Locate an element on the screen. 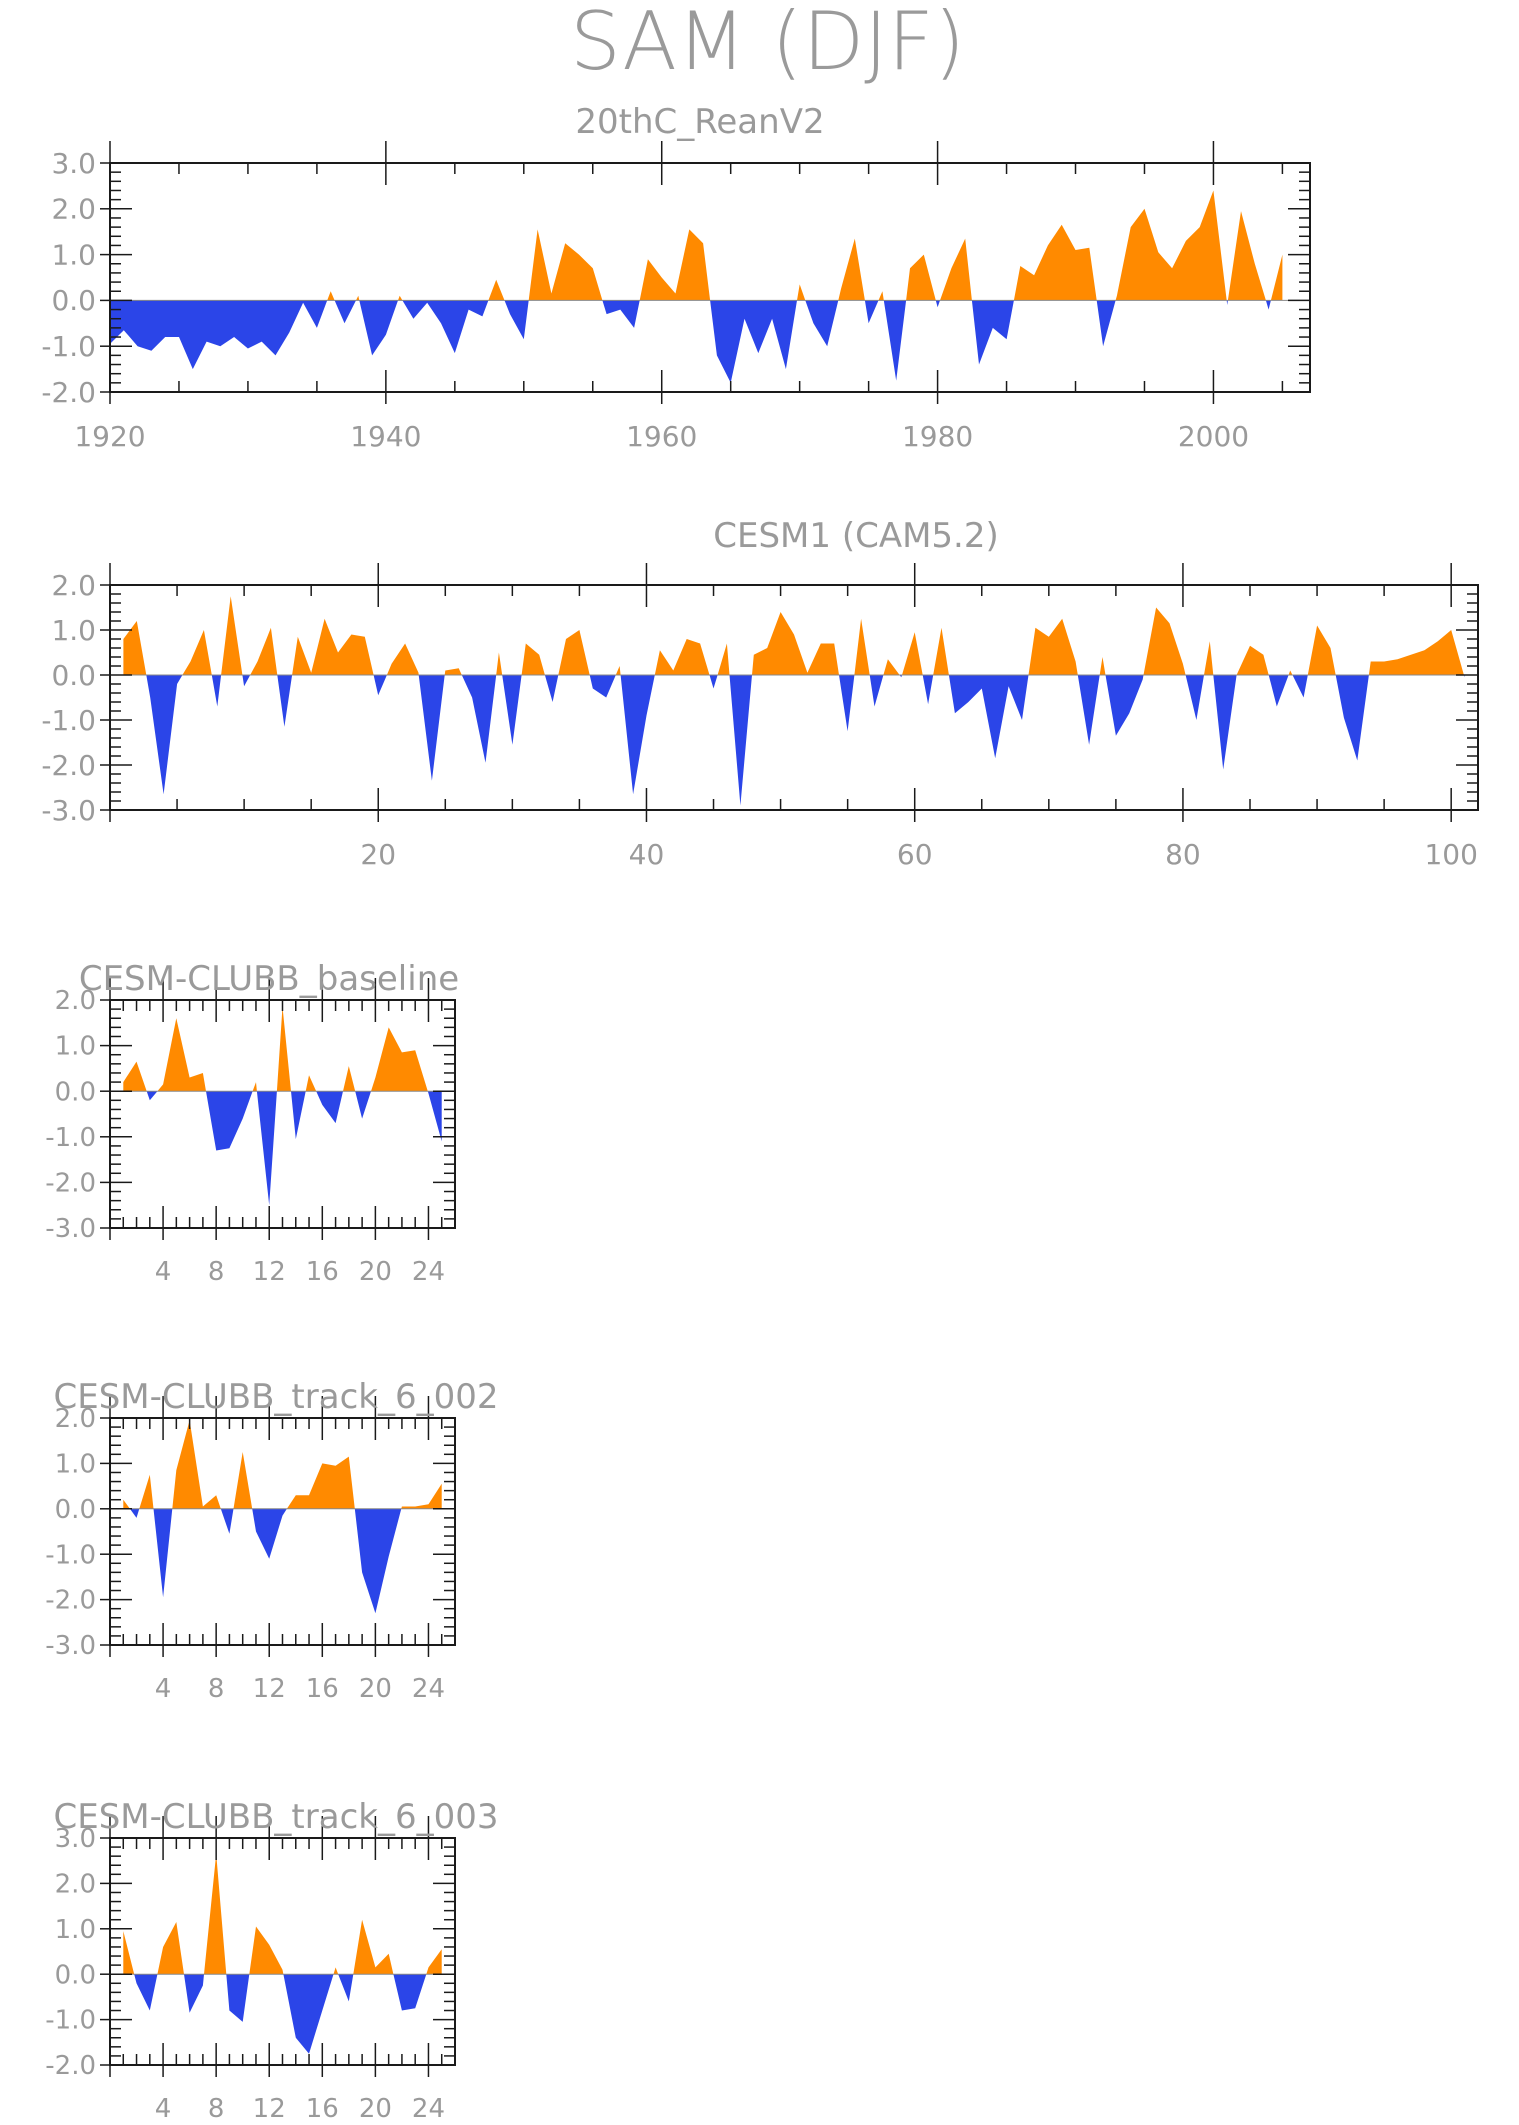 The image size is (1519, 2125). x-tick-label: 1960 is located at coordinates (661, 436).